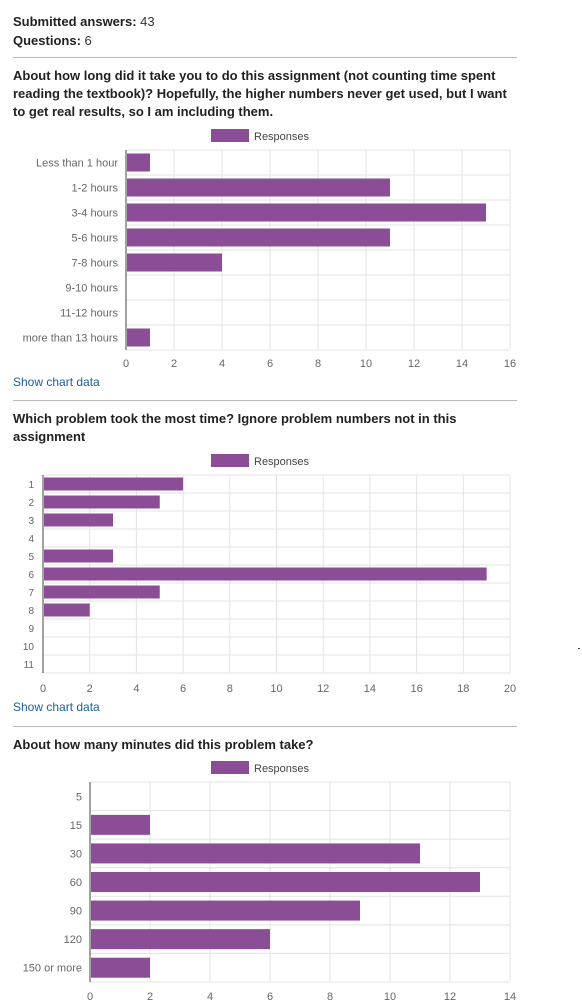 The width and height of the screenshot is (582, 1006). What do you see at coordinates (76, 826) in the screenshot?
I see `category-label: 15` at bounding box center [76, 826].